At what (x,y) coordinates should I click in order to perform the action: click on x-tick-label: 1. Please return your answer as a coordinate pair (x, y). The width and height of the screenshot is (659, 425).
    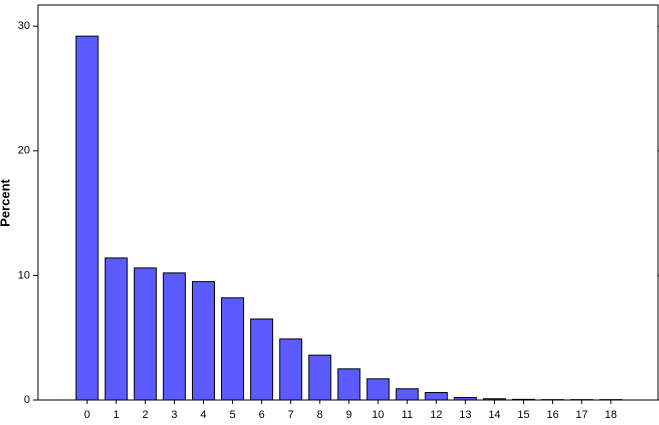
    Looking at the image, I should click on (116, 415).